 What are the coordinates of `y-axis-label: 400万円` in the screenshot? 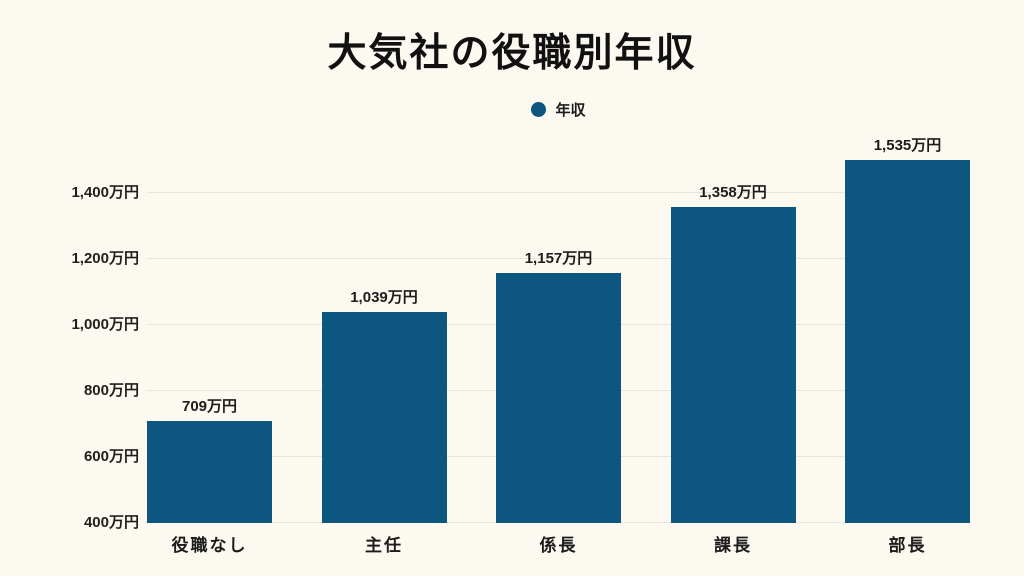 It's located at (111, 522).